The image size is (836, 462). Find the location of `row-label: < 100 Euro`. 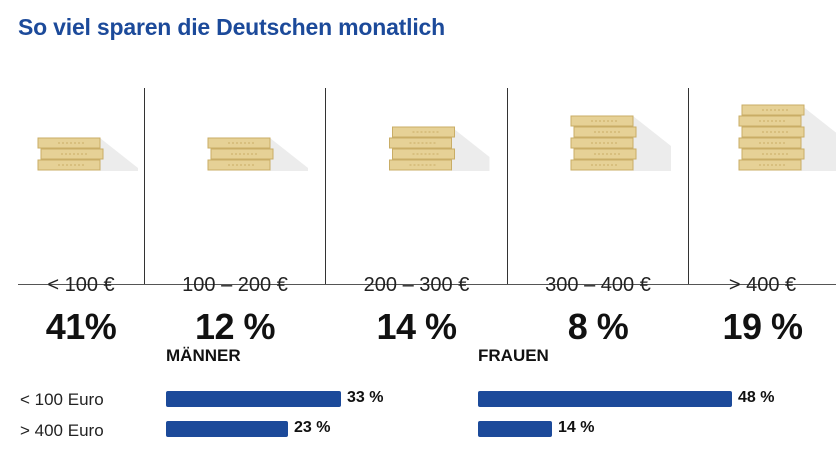

row-label: < 100 Euro is located at coordinates (62, 399).